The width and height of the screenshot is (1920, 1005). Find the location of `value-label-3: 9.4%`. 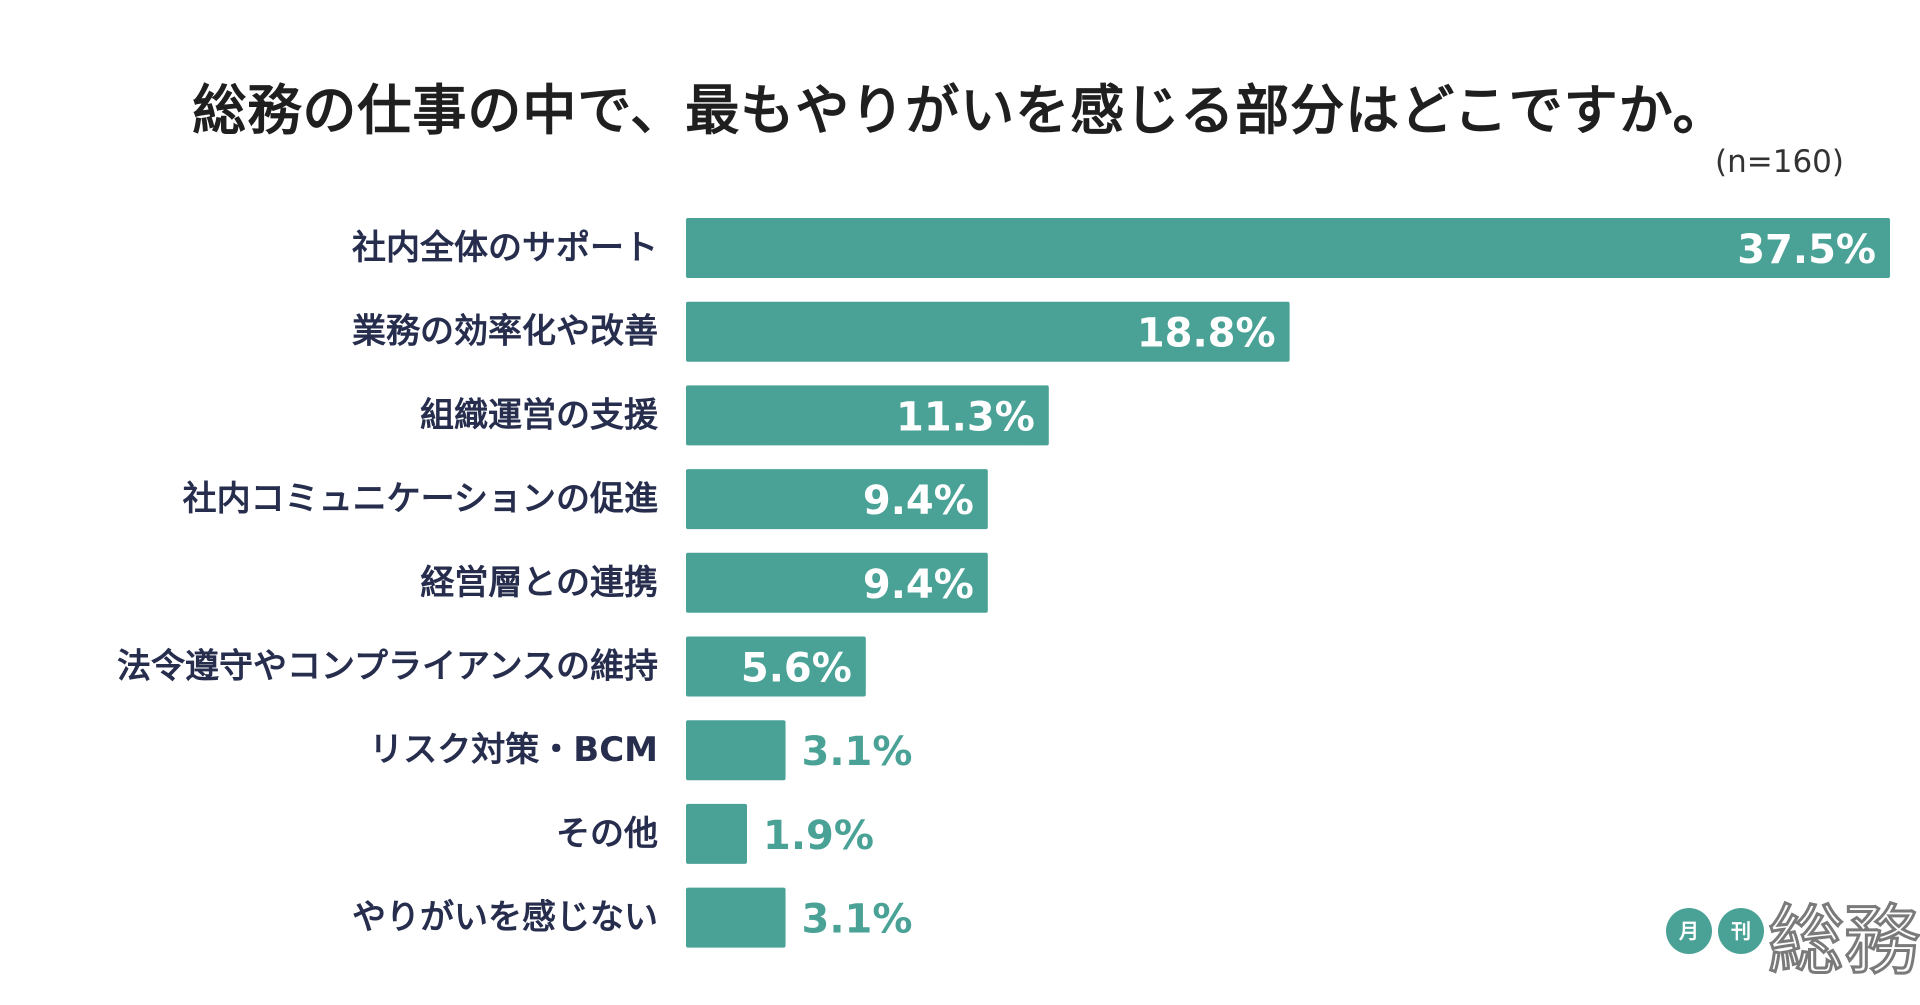

value-label-3: 9.4% is located at coordinates (918, 501).